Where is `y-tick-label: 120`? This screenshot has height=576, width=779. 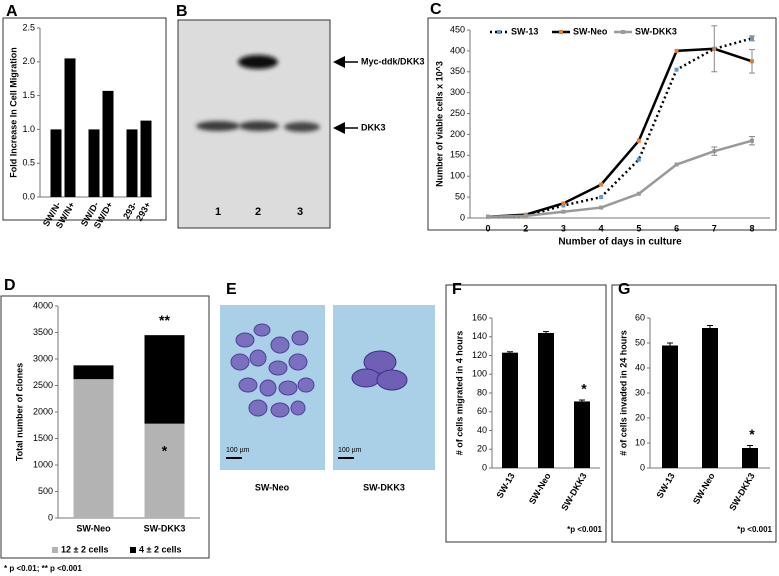 y-tick-label: 120 is located at coordinates (479, 355).